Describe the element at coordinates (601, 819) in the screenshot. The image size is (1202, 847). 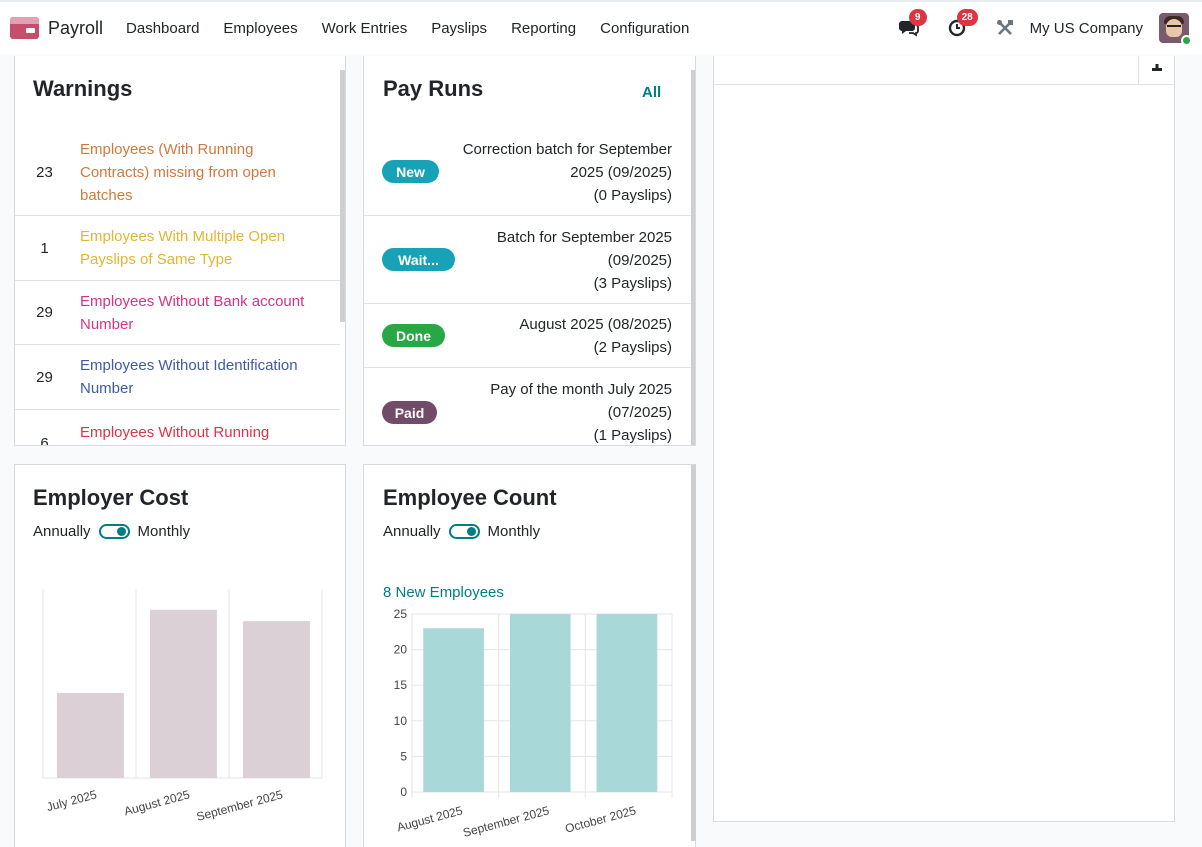
I see `x-tick-label: October 2025` at that location.